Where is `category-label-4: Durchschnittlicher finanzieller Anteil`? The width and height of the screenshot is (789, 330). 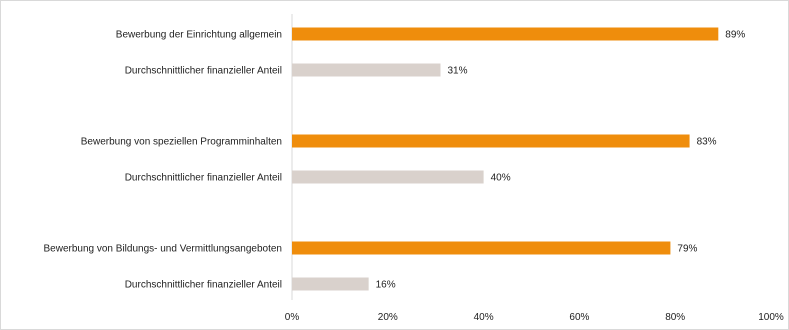 category-label-4: Durchschnittlicher finanzieller Anteil is located at coordinates (203, 178).